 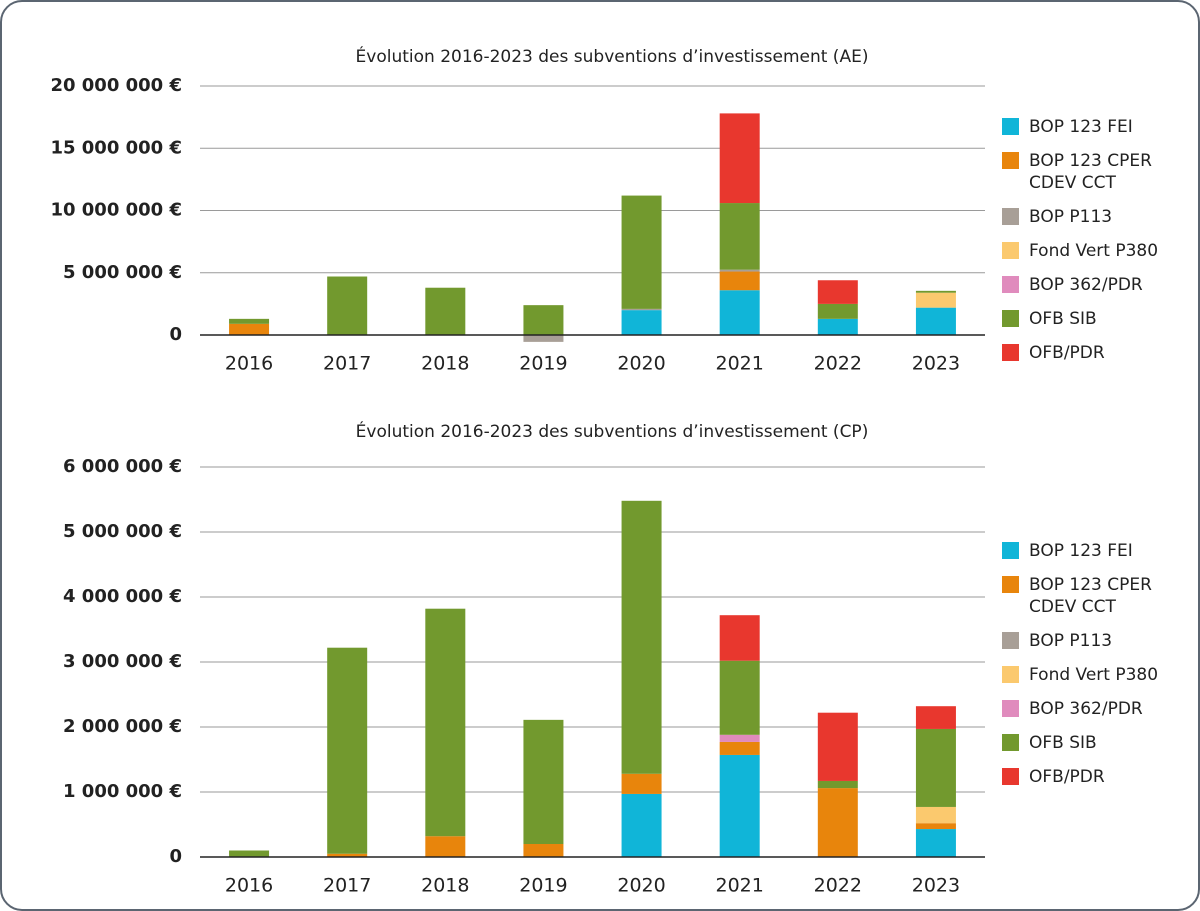 I want to click on y-tick-label: 4 000 000 €, so click(x=122, y=596).